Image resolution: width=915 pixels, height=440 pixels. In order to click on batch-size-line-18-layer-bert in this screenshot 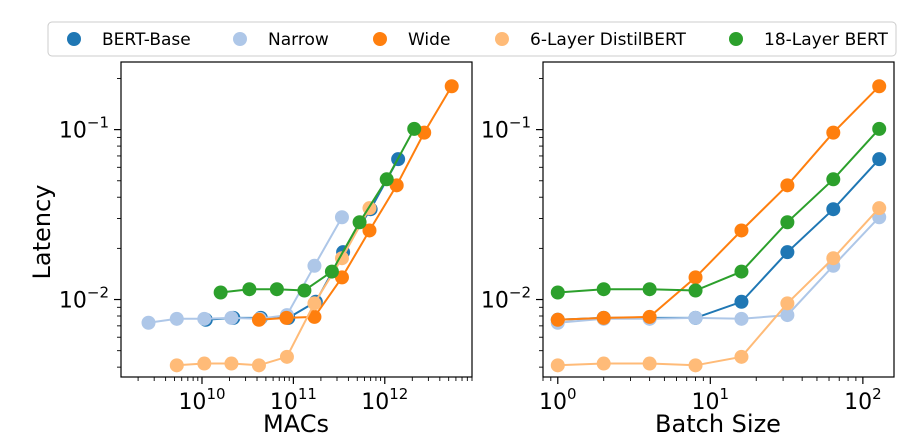, I will do `click(718, 211)`.